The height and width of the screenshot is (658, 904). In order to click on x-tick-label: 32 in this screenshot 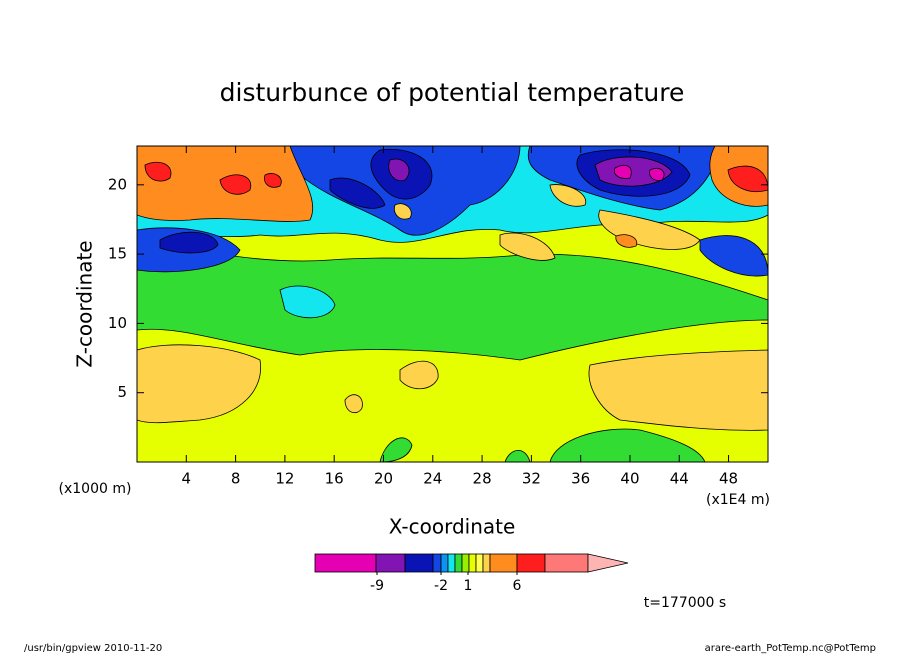, I will do `click(531, 479)`.